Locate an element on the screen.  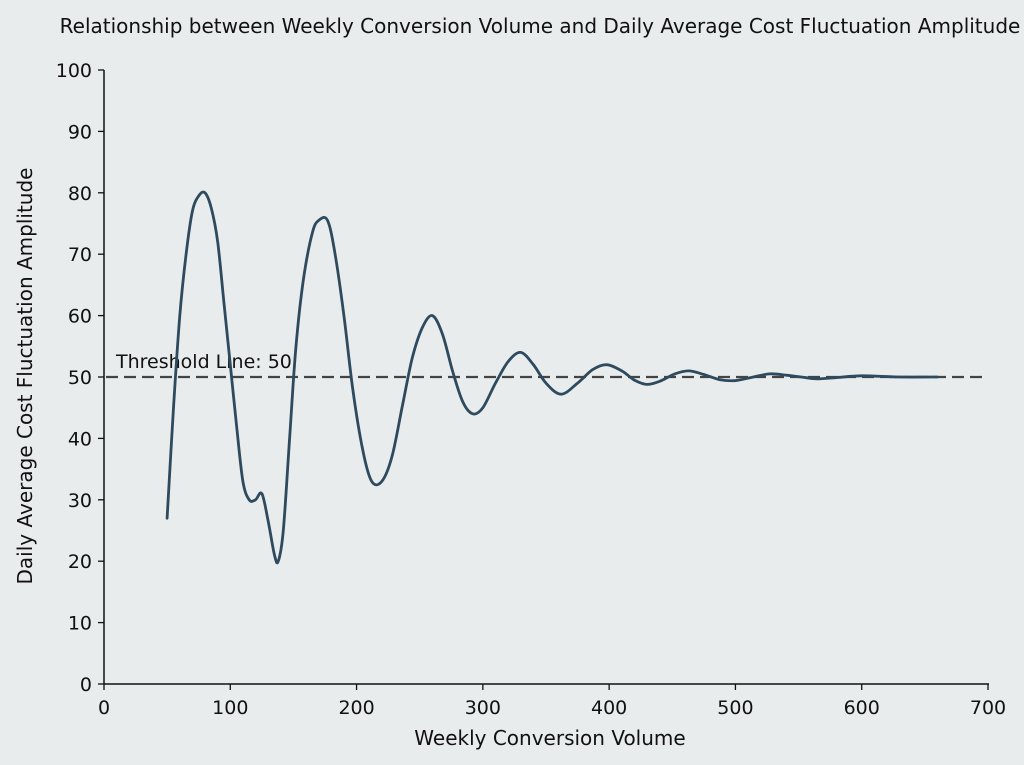
x-tick-label: 100 is located at coordinates (230, 708).